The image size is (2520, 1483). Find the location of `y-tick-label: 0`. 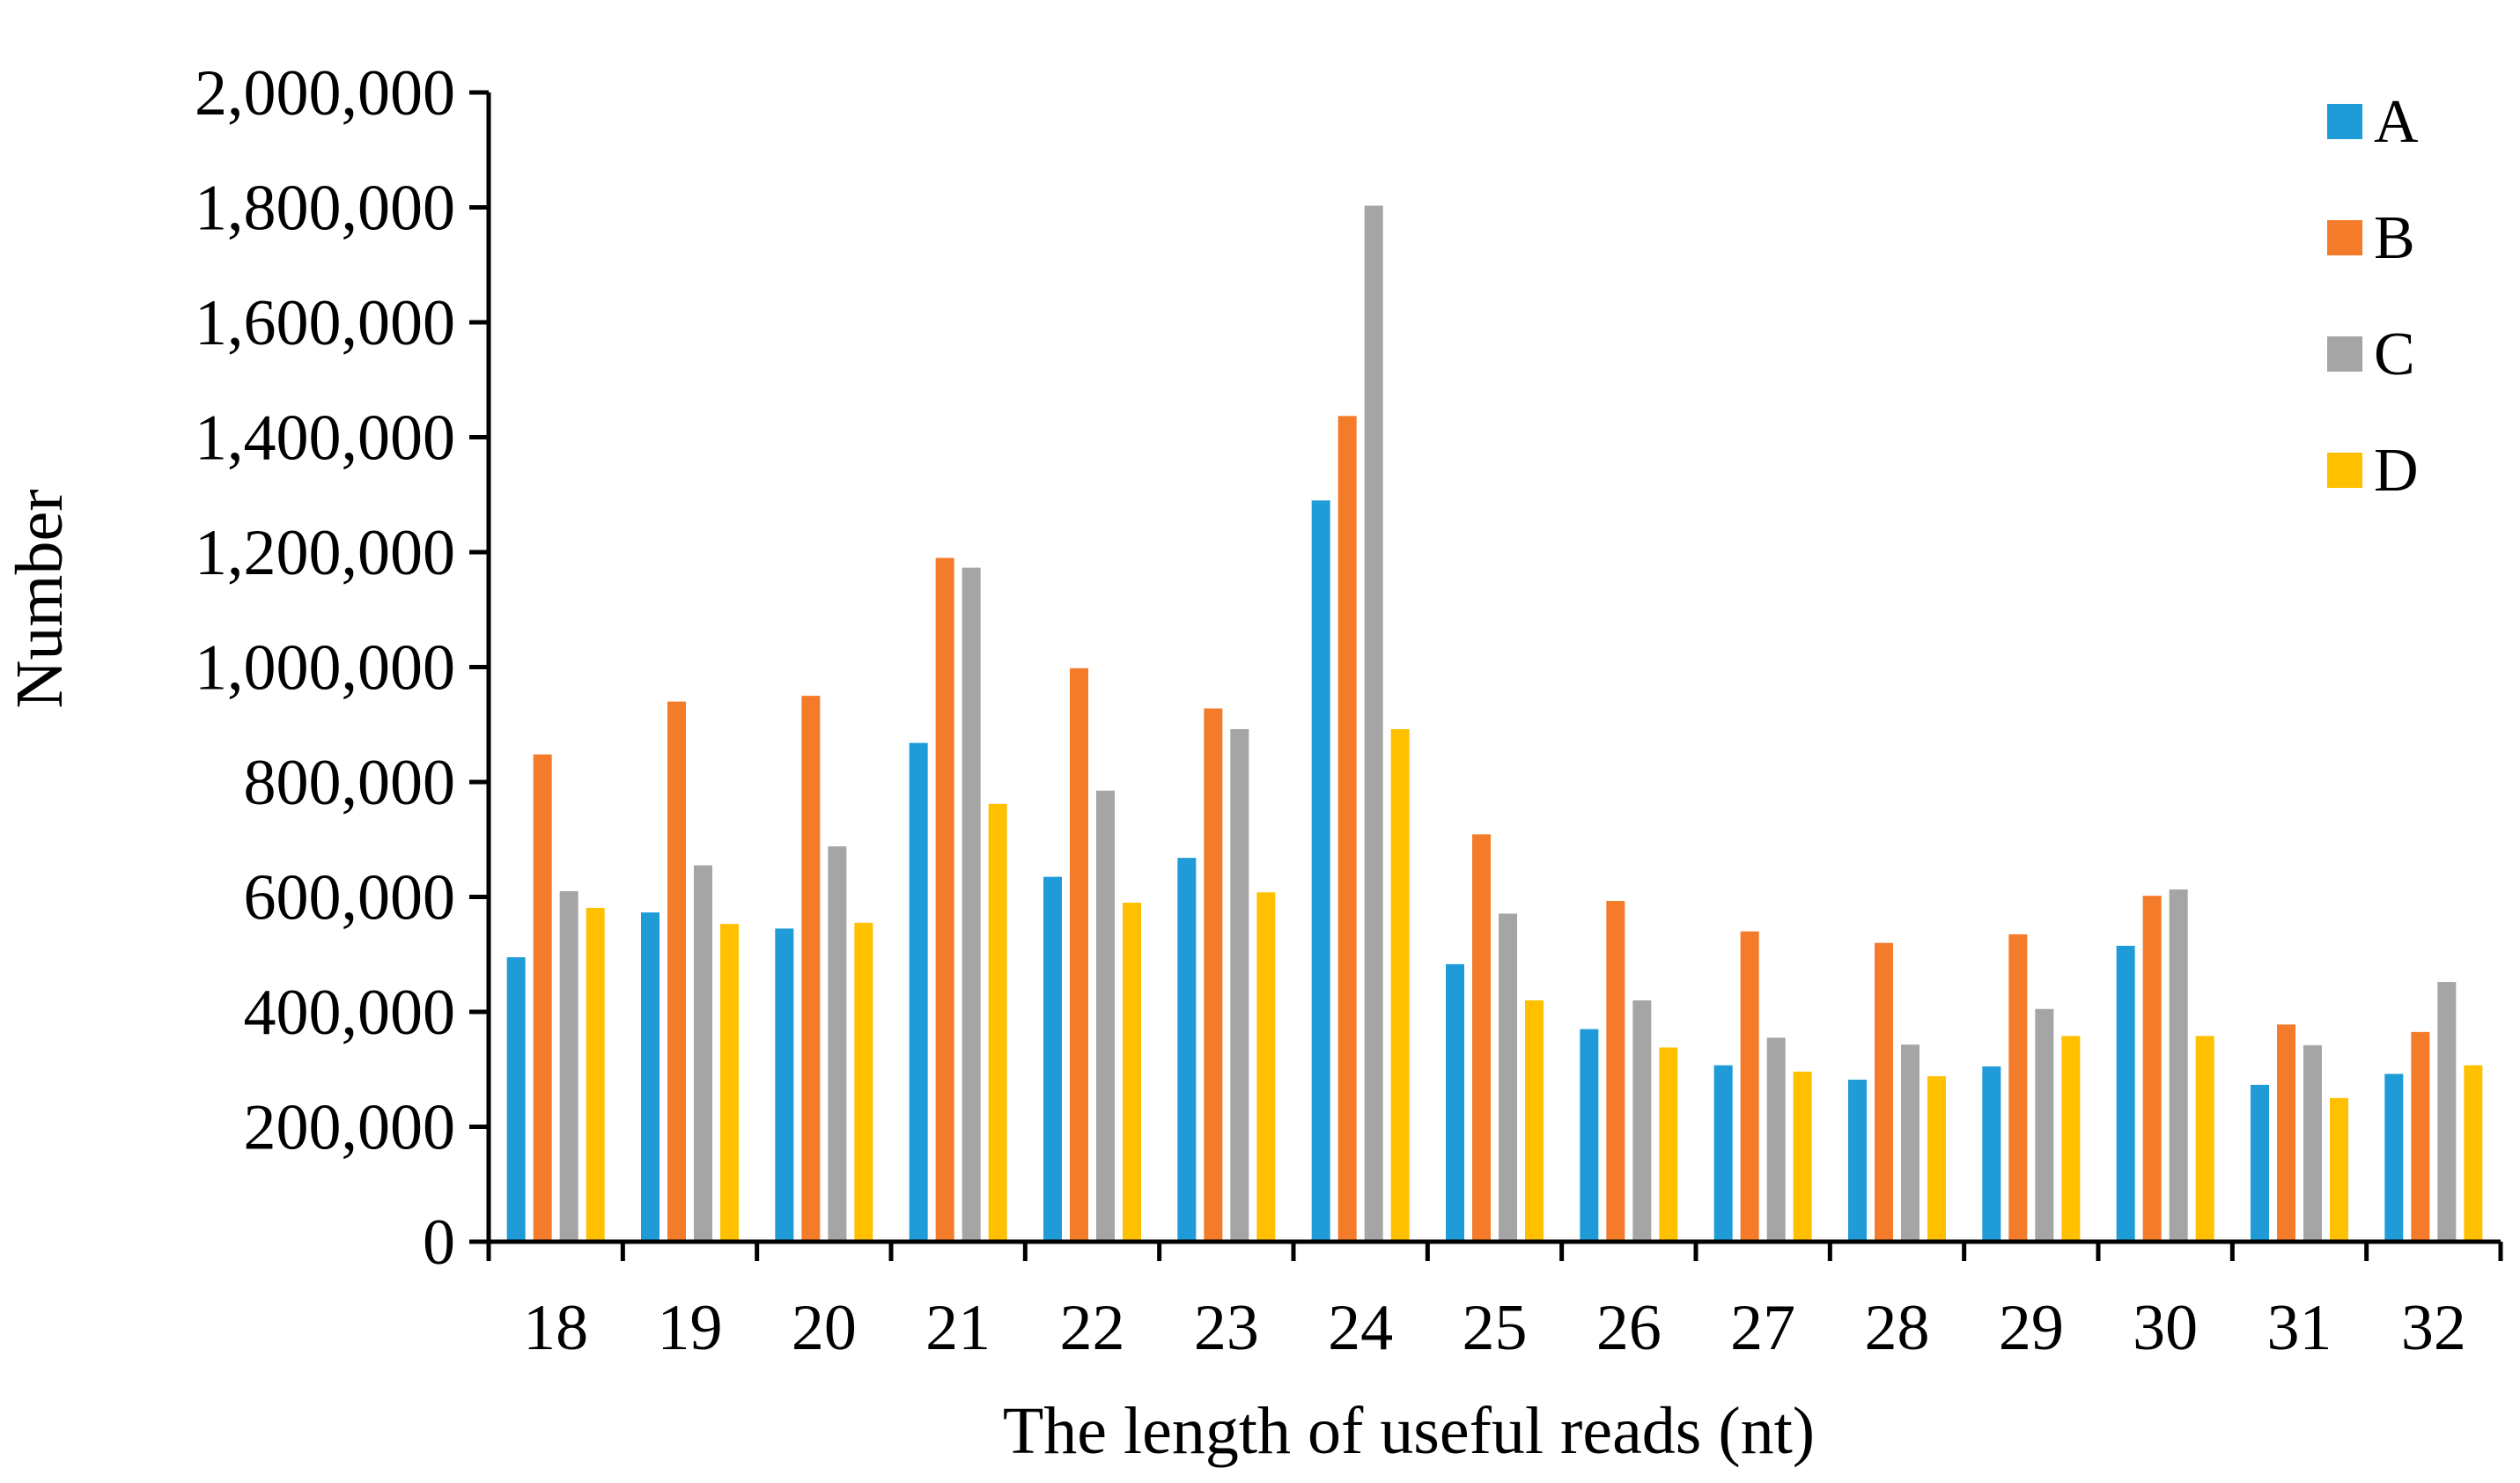

y-tick-label: 0 is located at coordinates (439, 1242).